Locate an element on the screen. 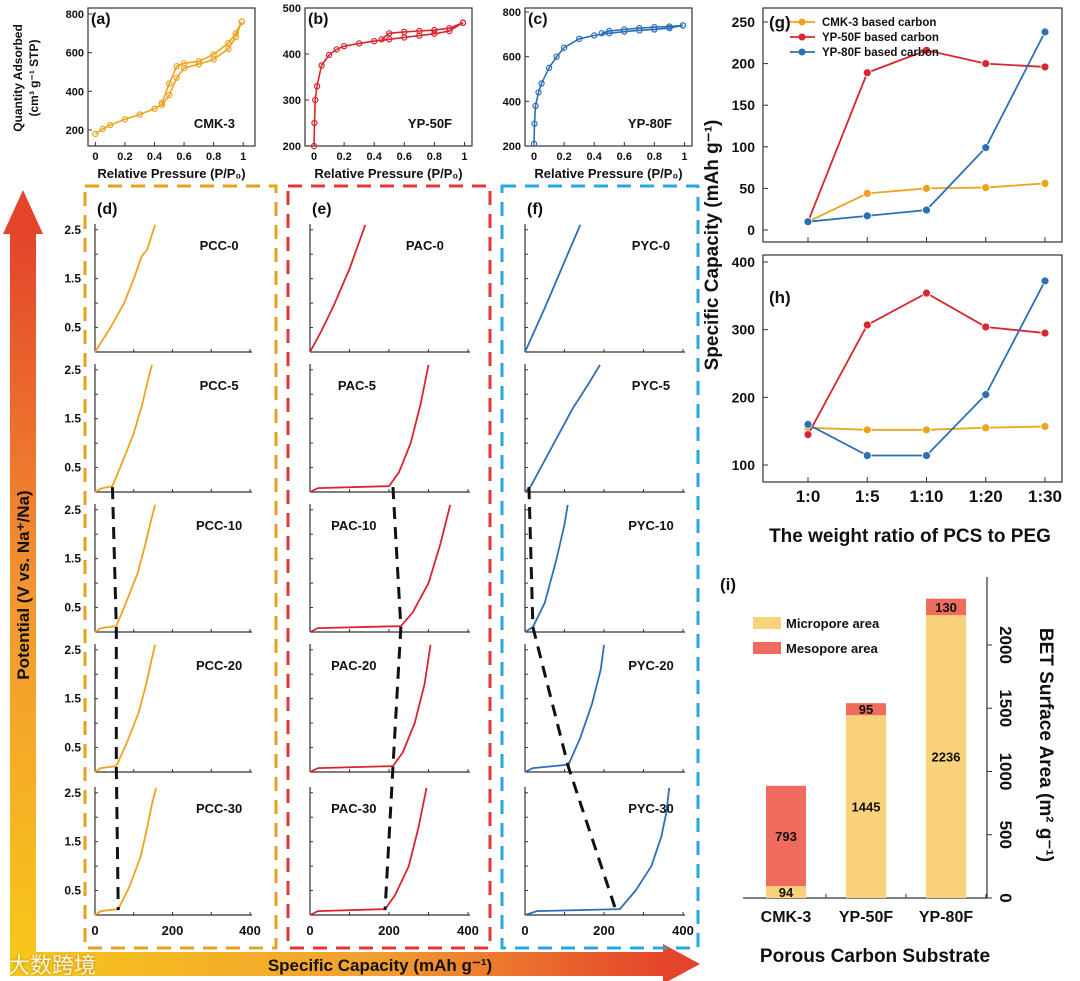 This screenshot has height=981, width=1080. sample-label: PYC-5 is located at coordinates (651, 385).